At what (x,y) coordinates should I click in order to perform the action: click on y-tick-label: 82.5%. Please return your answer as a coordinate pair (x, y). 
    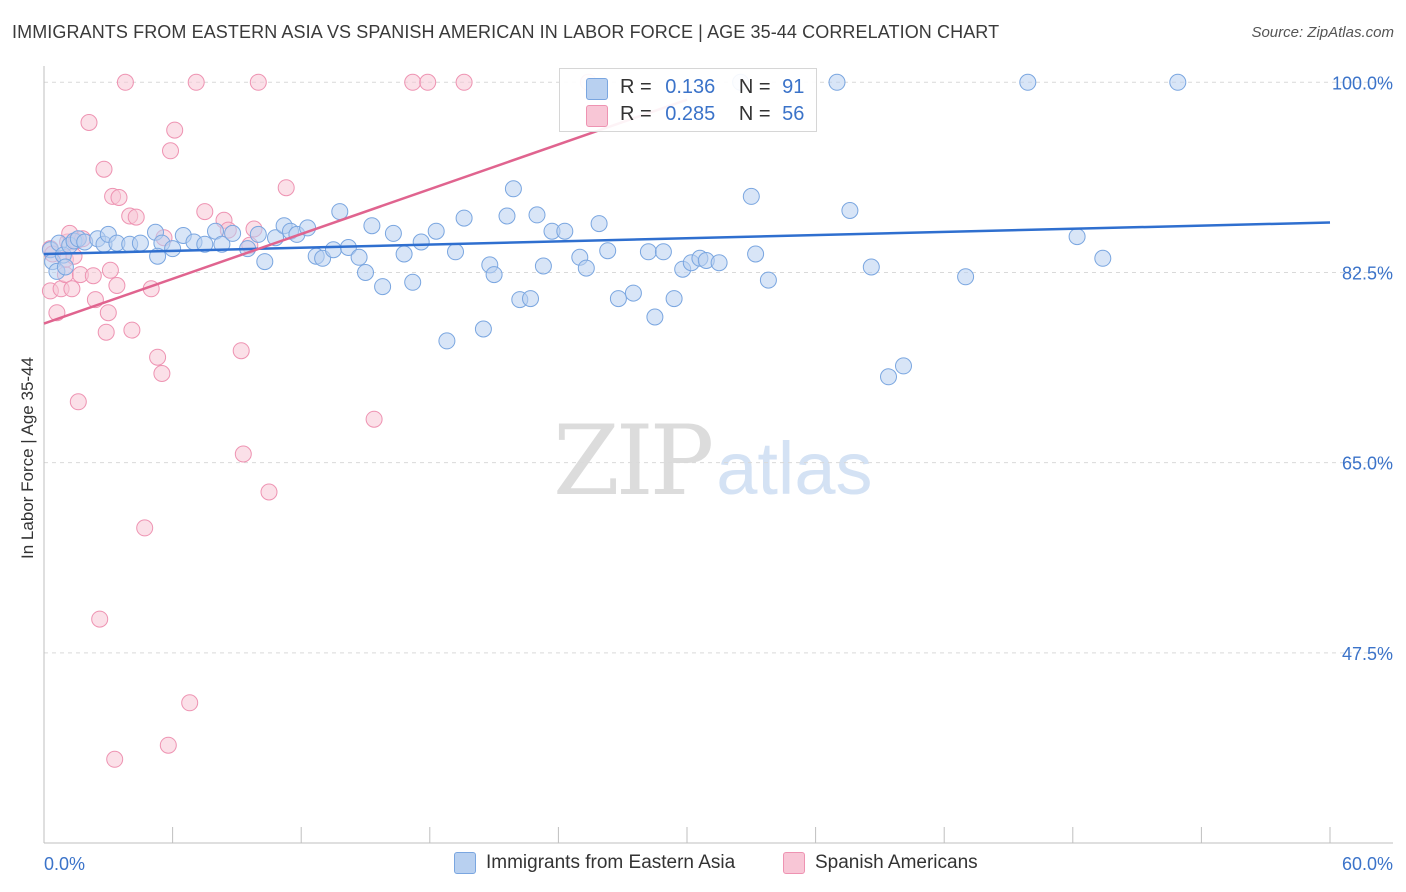
    Looking at the image, I should click on (1367, 273).